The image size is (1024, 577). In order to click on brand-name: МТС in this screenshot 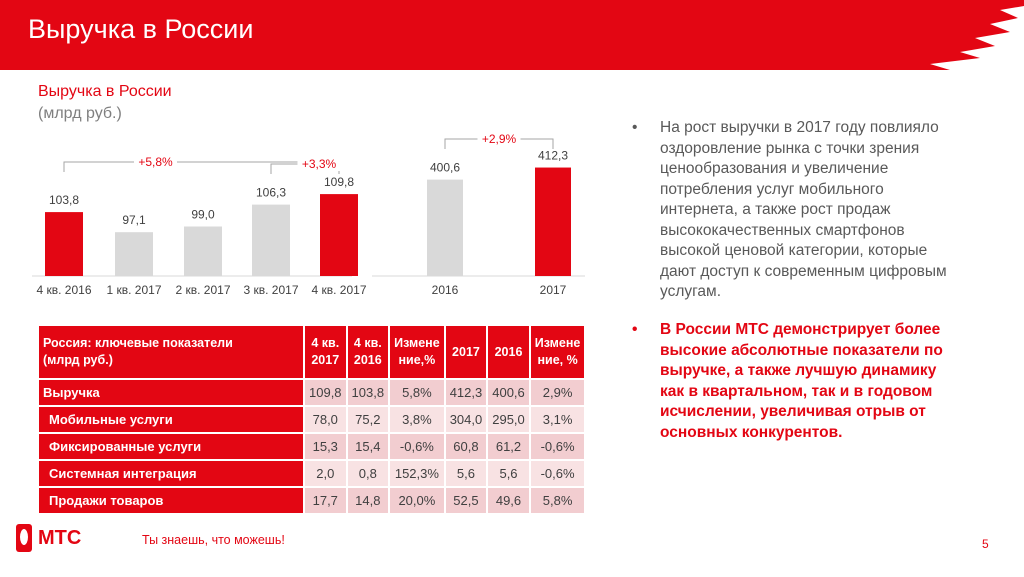, I will do `click(60, 538)`.